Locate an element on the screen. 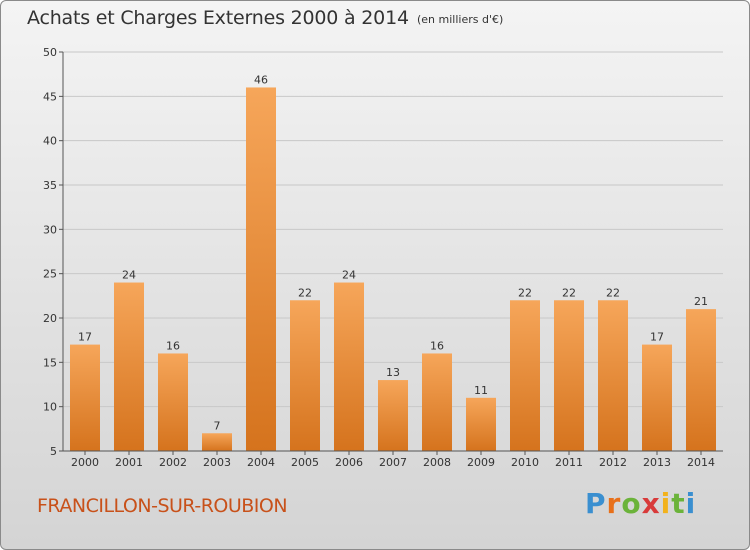 This screenshot has width=750, height=550. data-label: 7 is located at coordinates (217, 425).